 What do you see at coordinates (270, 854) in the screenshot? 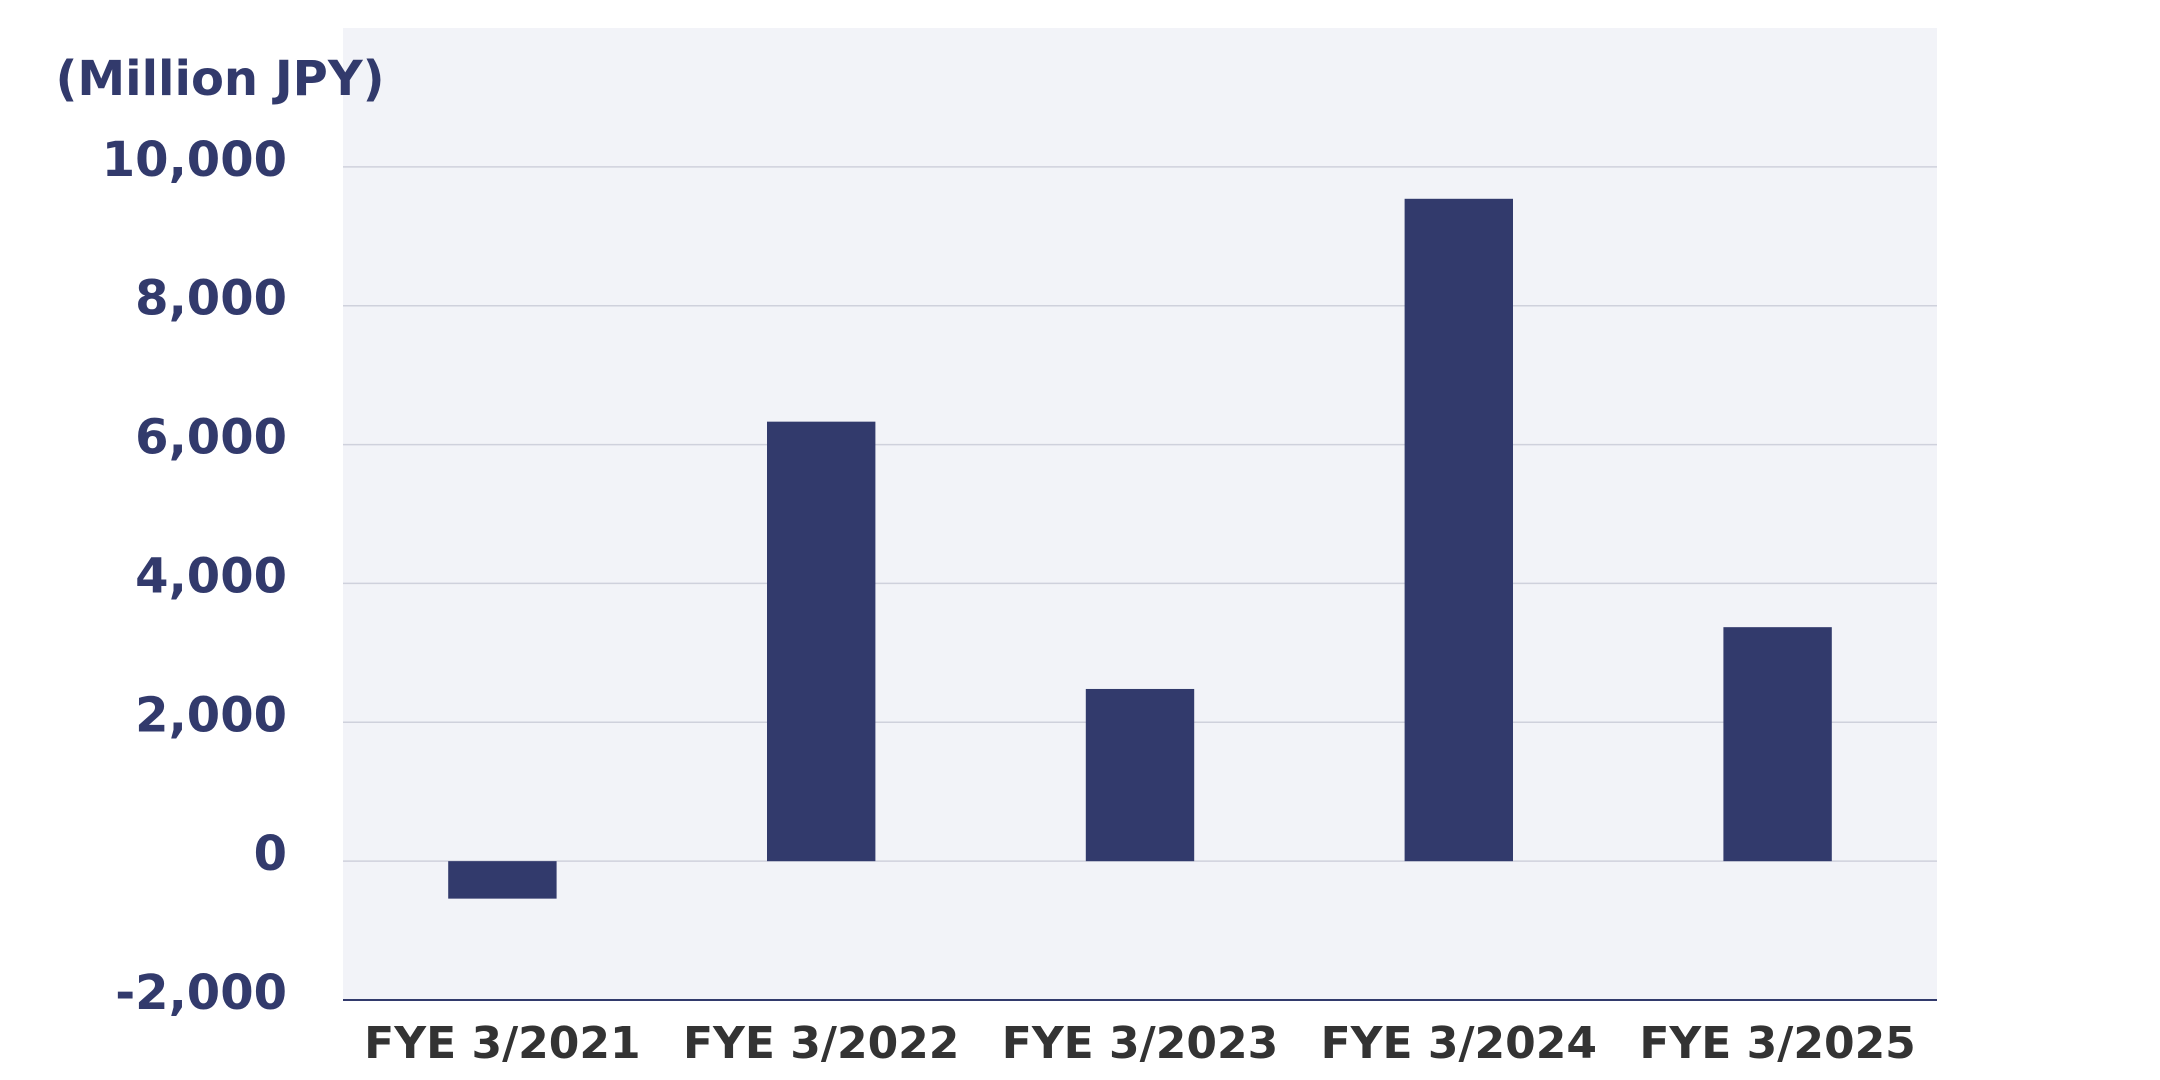
I see `y-tick-label: 0` at bounding box center [270, 854].